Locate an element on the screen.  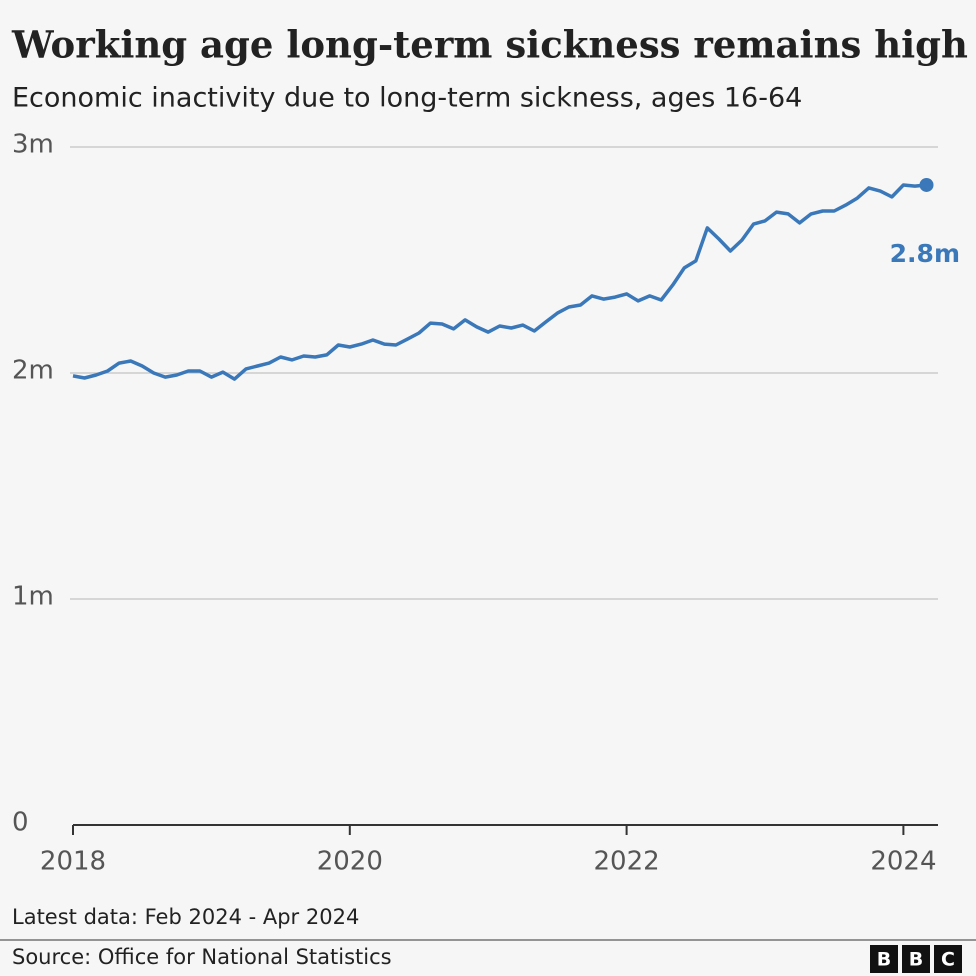
logo-letter: C is located at coordinates (948, 960).